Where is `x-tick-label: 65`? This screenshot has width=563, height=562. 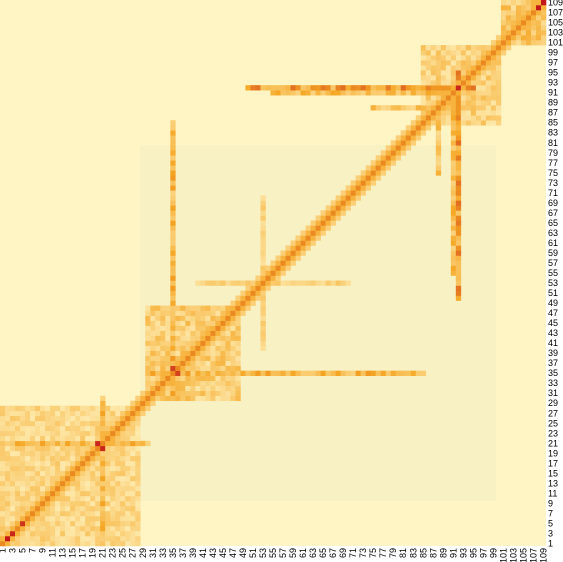
x-tick-label: 65 is located at coordinates (323, 553).